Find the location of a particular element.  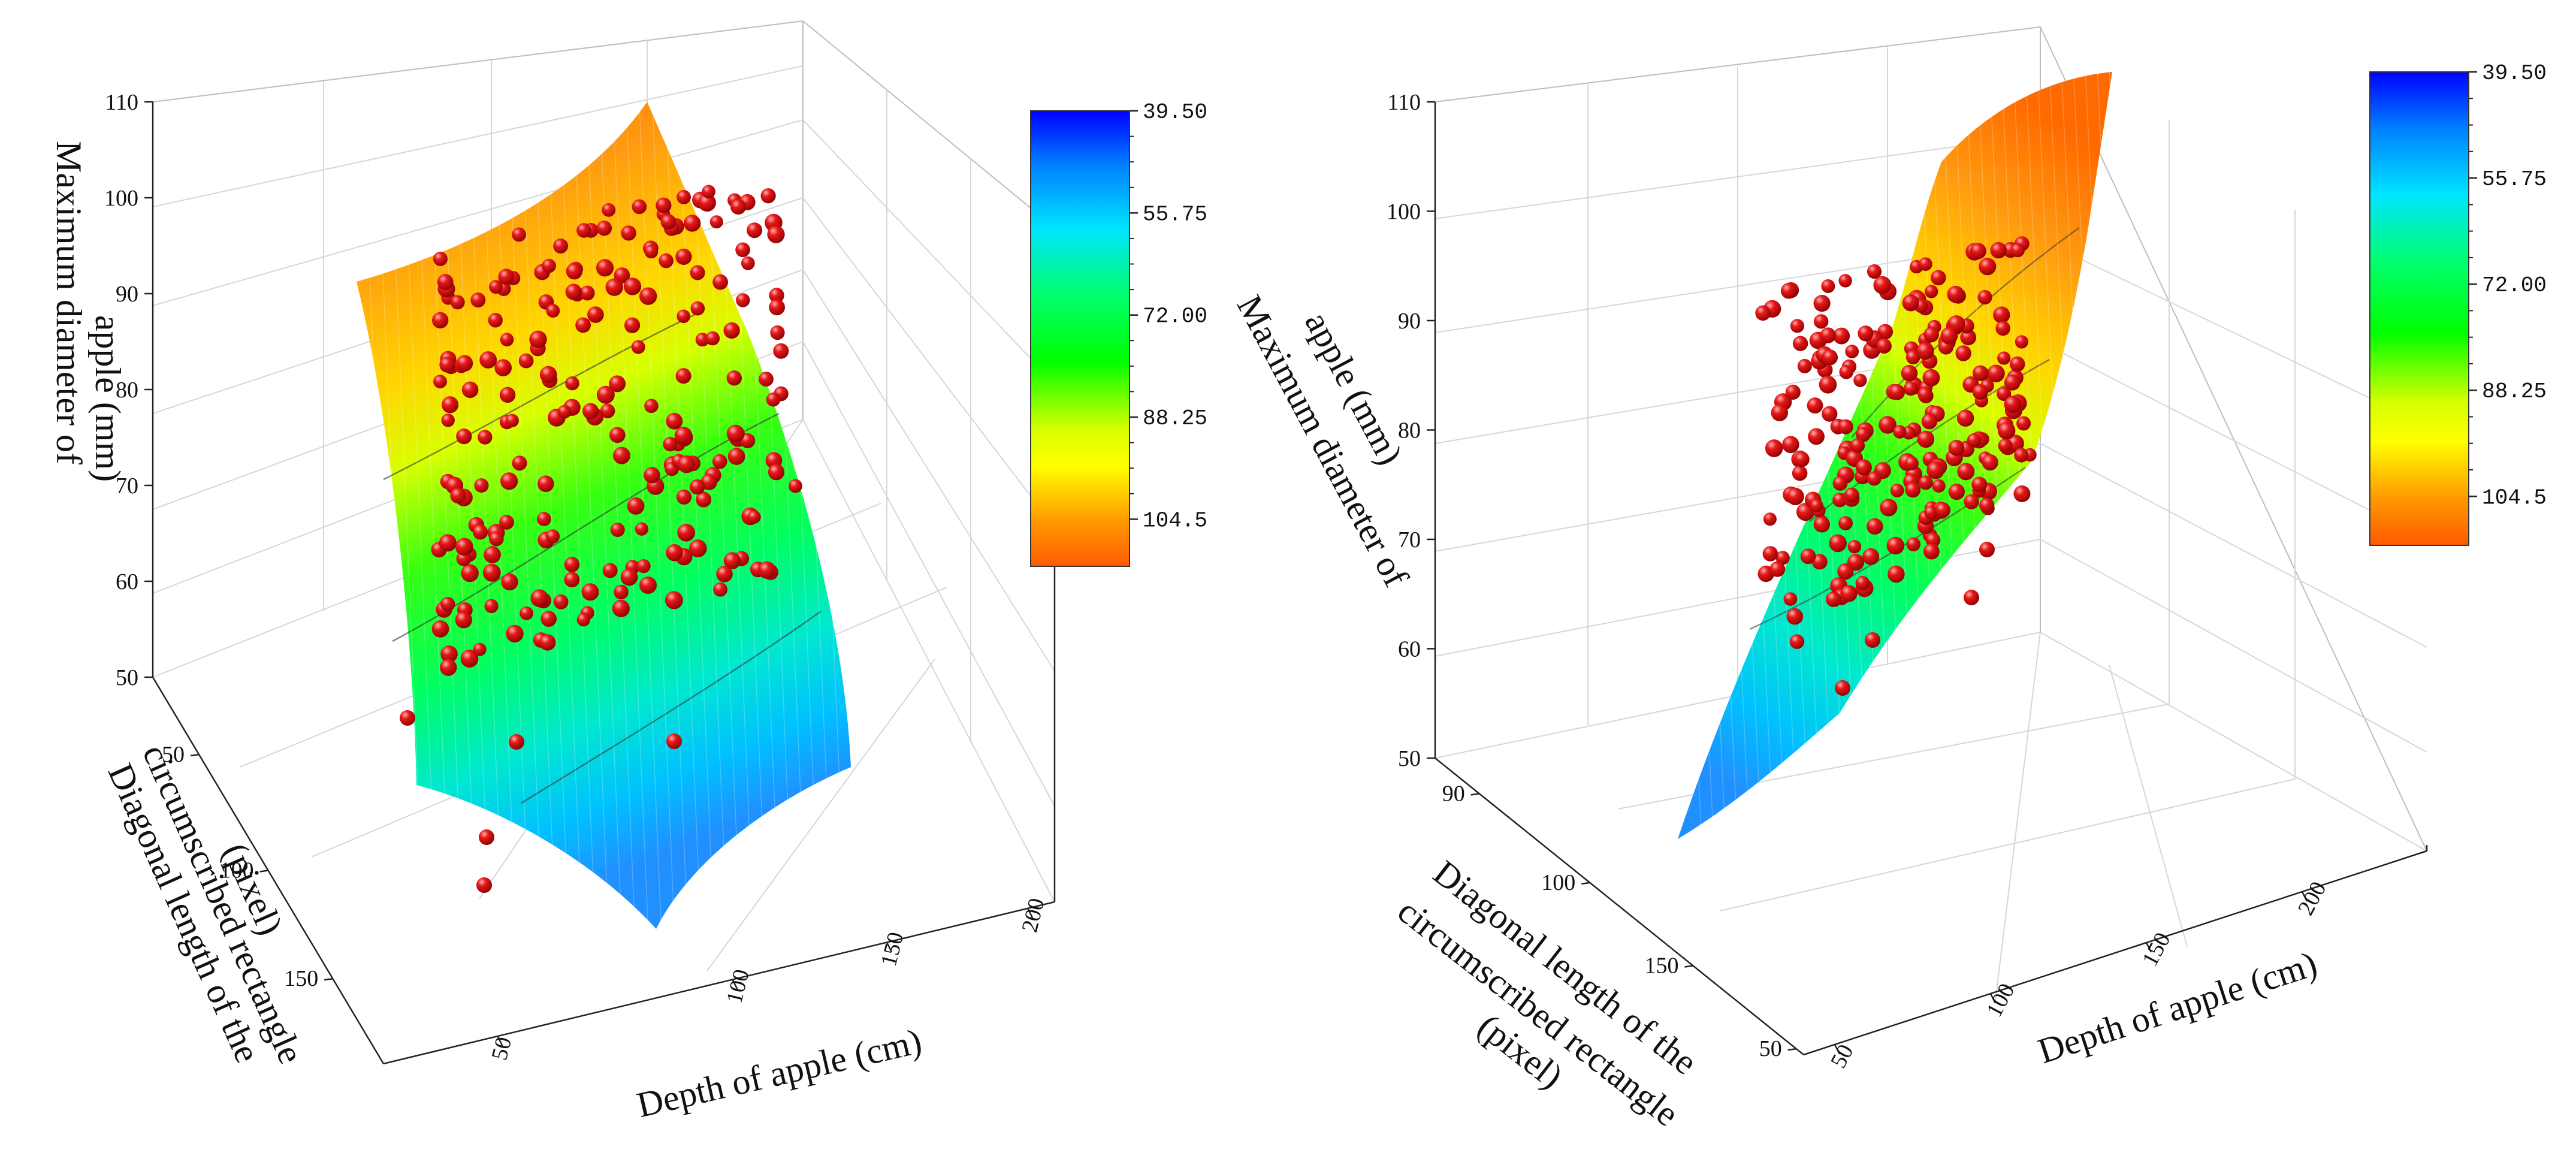

y-tick-label: 150 is located at coordinates (301, 978).